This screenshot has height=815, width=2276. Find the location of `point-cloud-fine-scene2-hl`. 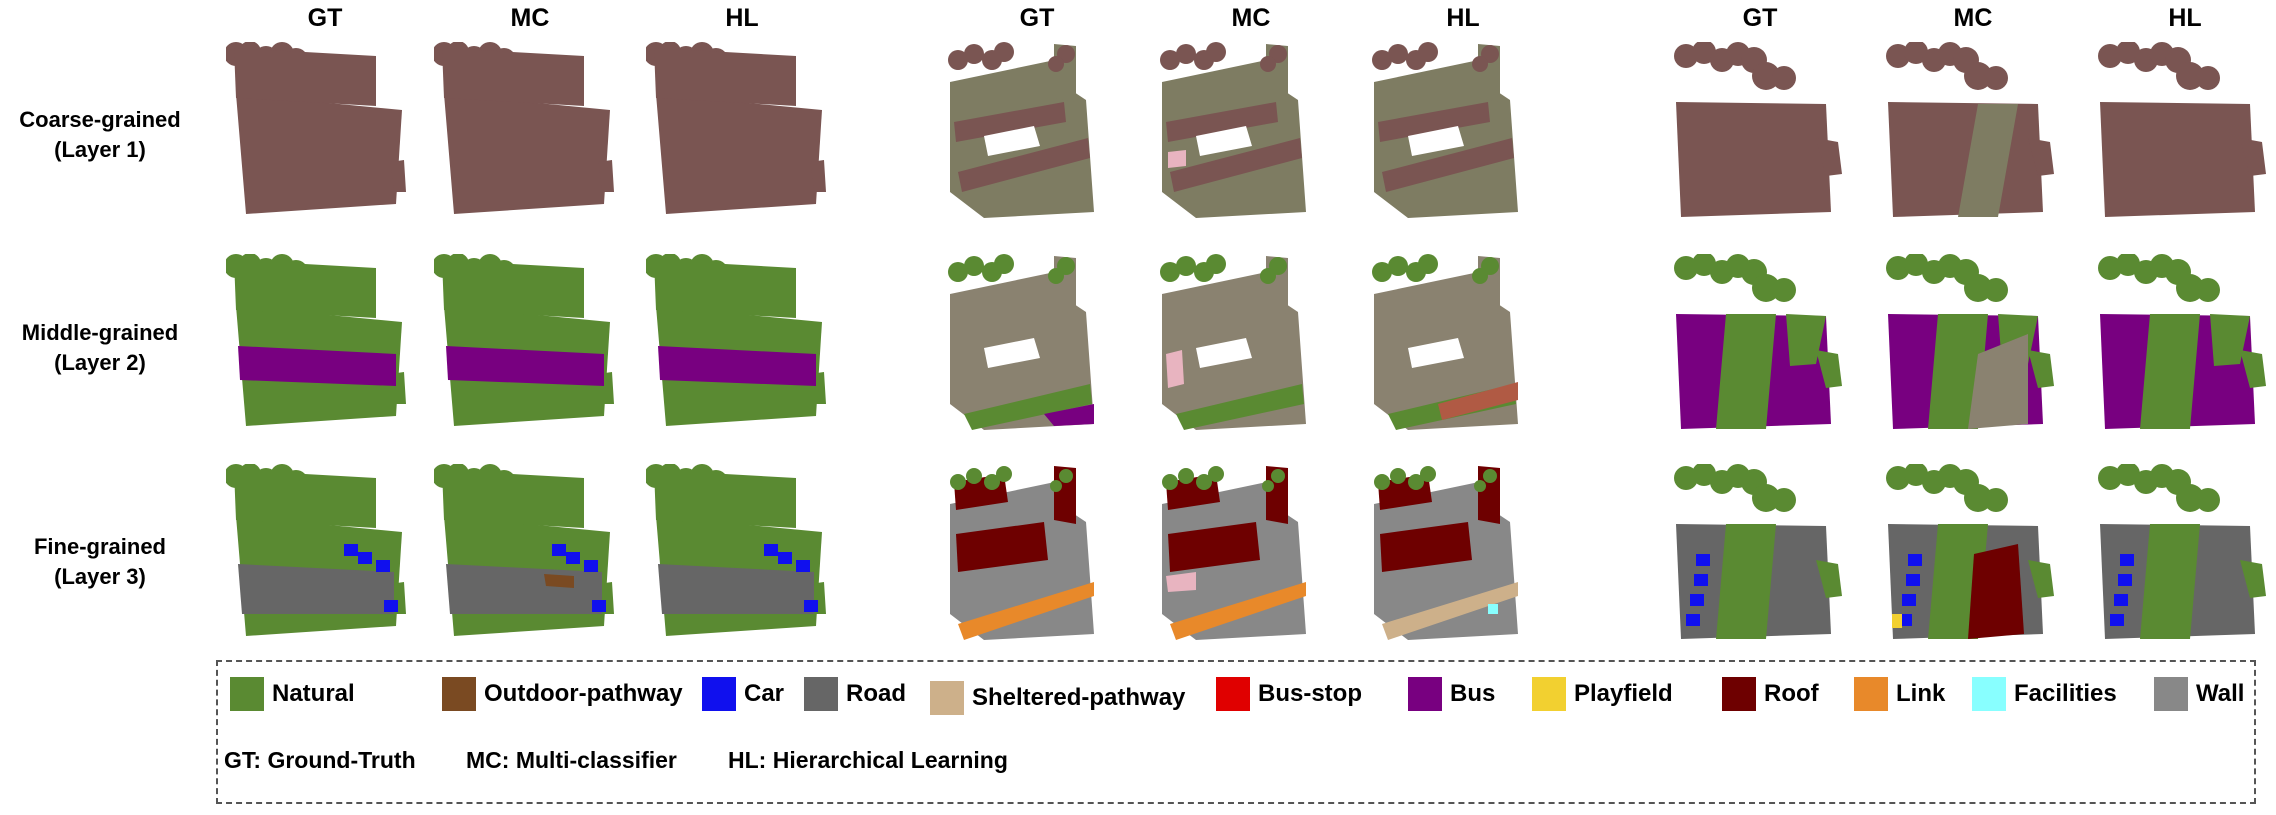

point-cloud-fine-scene2-hl is located at coordinates (1458, 556).